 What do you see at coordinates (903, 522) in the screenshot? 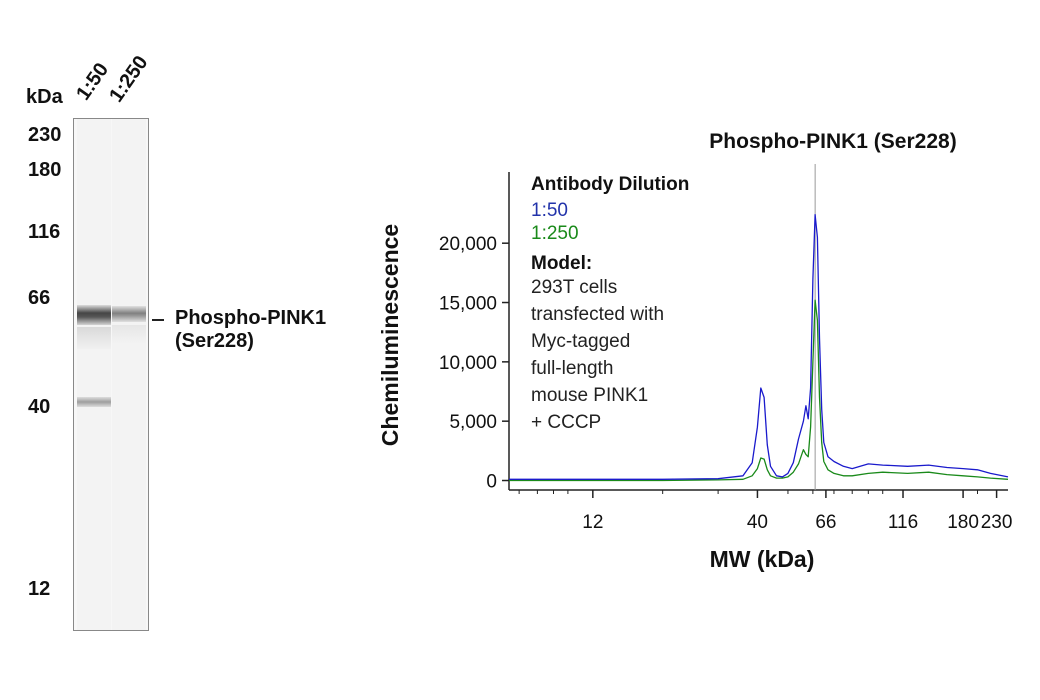
I see `x-tick-label: 116` at bounding box center [903, 522].